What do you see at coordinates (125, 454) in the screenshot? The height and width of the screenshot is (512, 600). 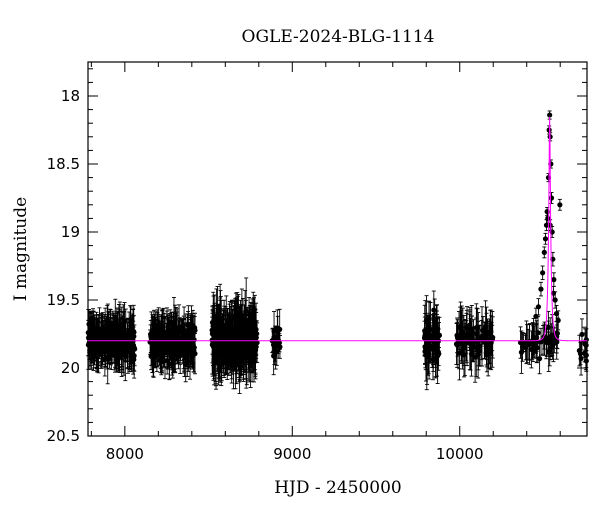 I see `x-tick-label: 8000` at bounding box center [125, 454].